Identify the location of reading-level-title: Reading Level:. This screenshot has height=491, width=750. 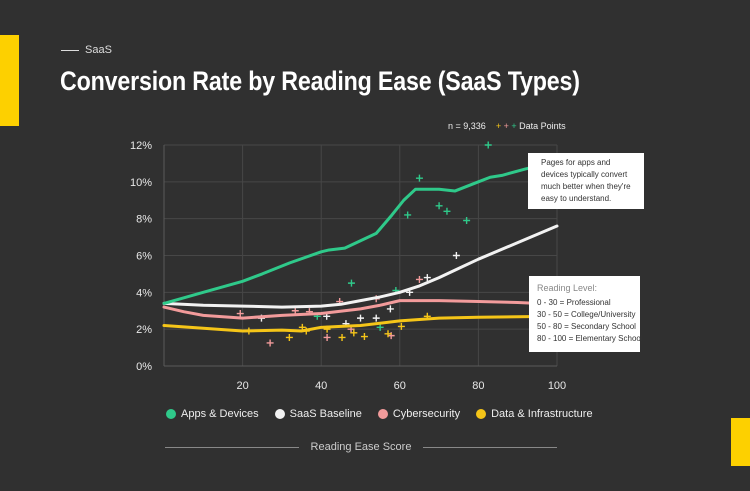
(567, 288).